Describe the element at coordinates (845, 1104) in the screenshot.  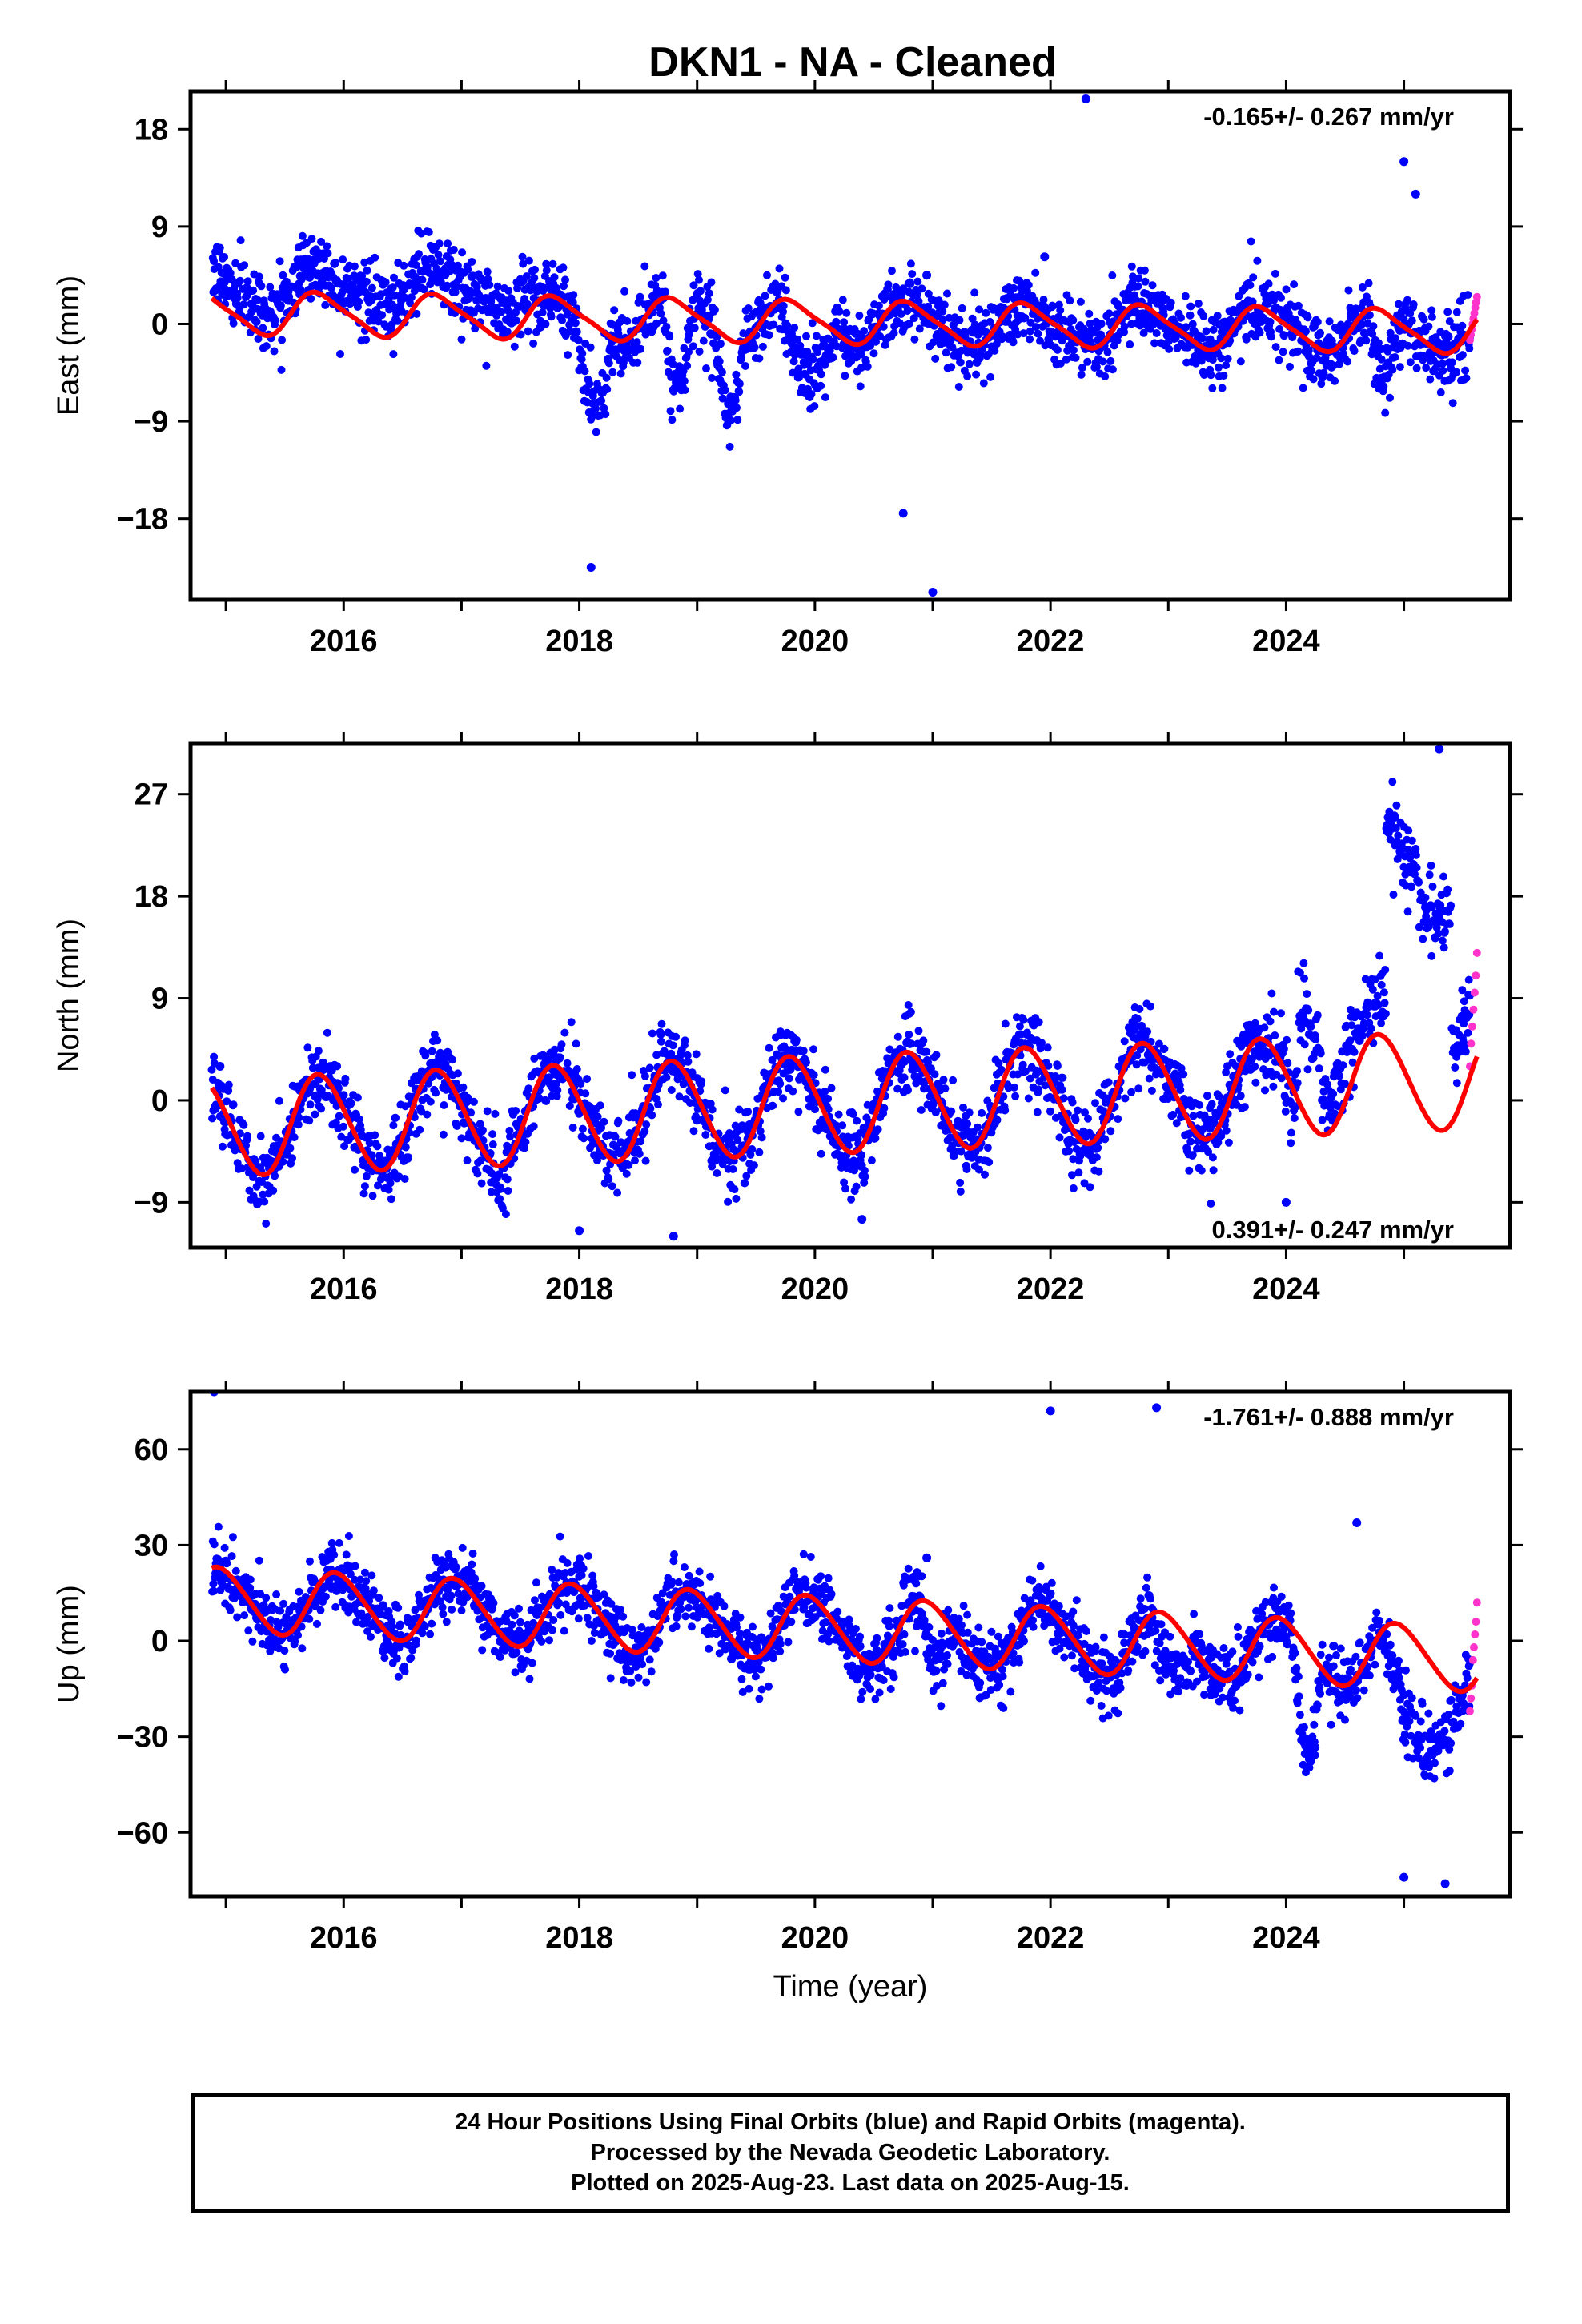
I see `model-curve-north` at that location.